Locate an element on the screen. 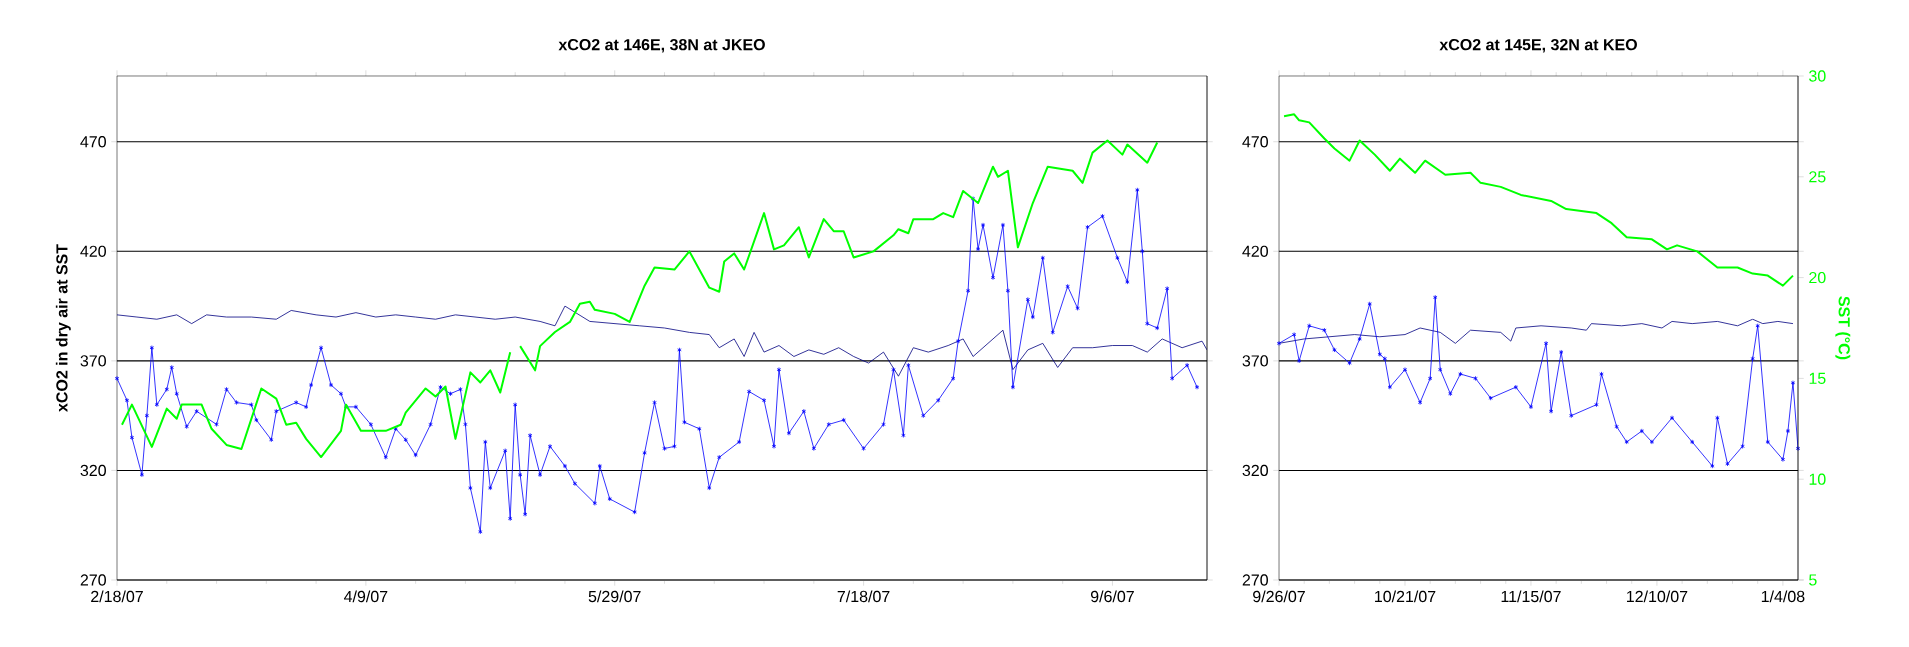  y2-axis-title: SST (°C) is located at coordinates (1843, 328).